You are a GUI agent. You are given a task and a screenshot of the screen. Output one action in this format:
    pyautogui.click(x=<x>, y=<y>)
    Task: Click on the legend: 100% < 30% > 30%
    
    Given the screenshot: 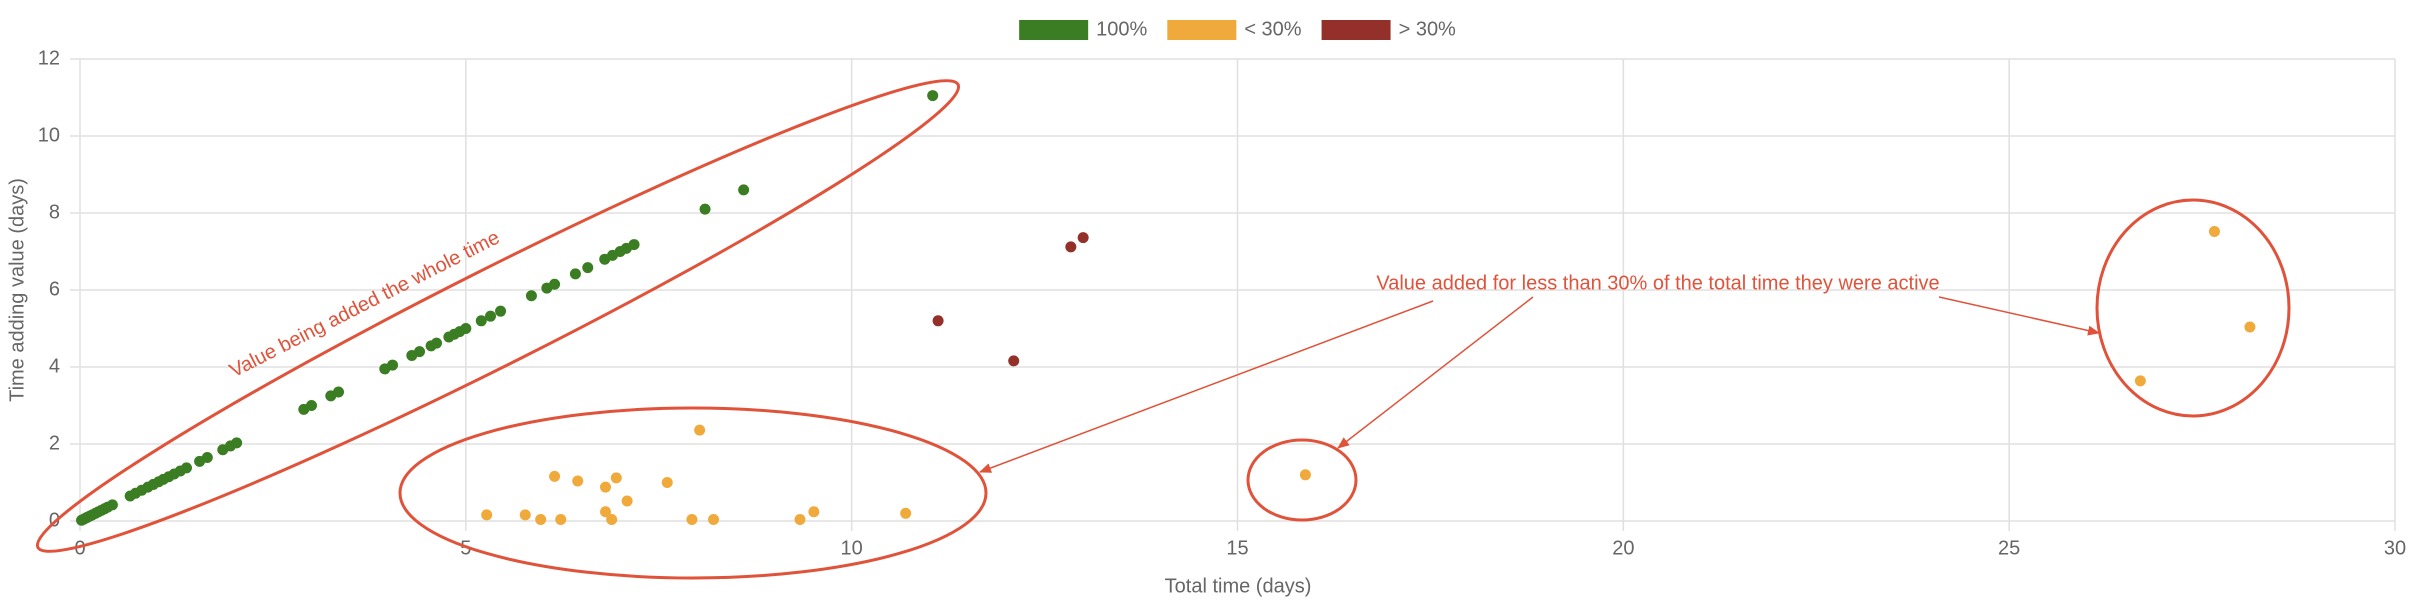 What is the action you would take?
    pyautogui.click(x=1237, y=29)
    